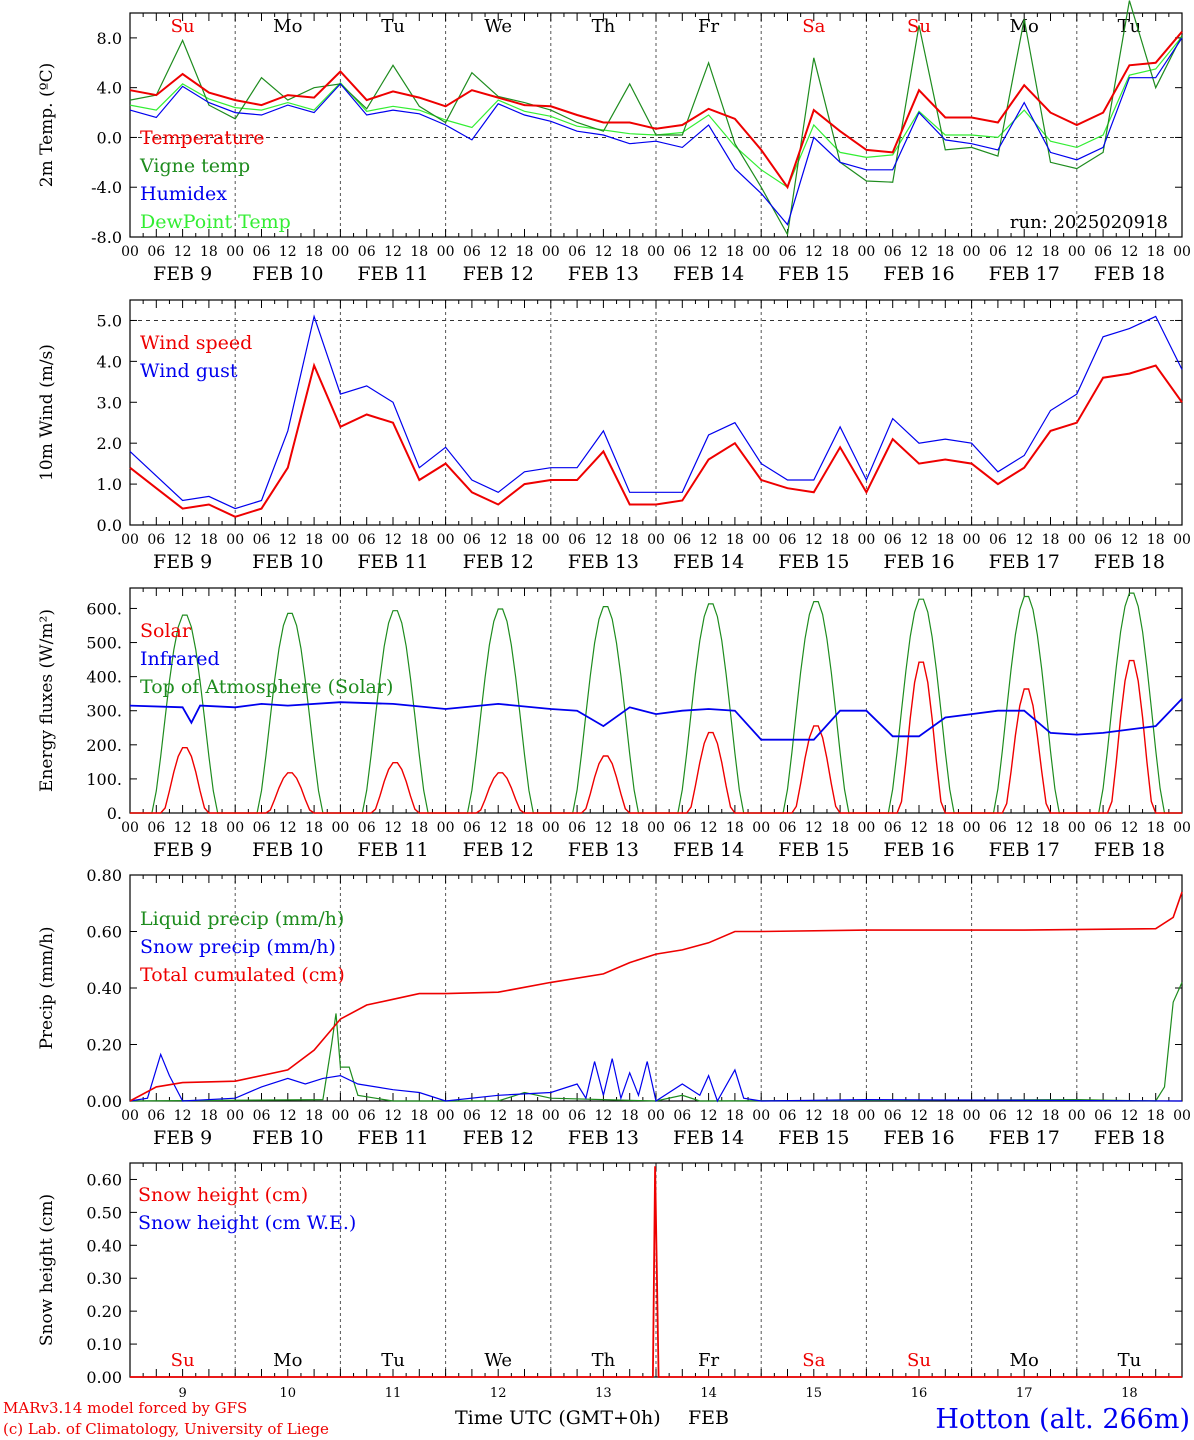 This screenshot has height=1440, width=1194. I want to click on x-day-label: FEB 12, so click(498, 850).